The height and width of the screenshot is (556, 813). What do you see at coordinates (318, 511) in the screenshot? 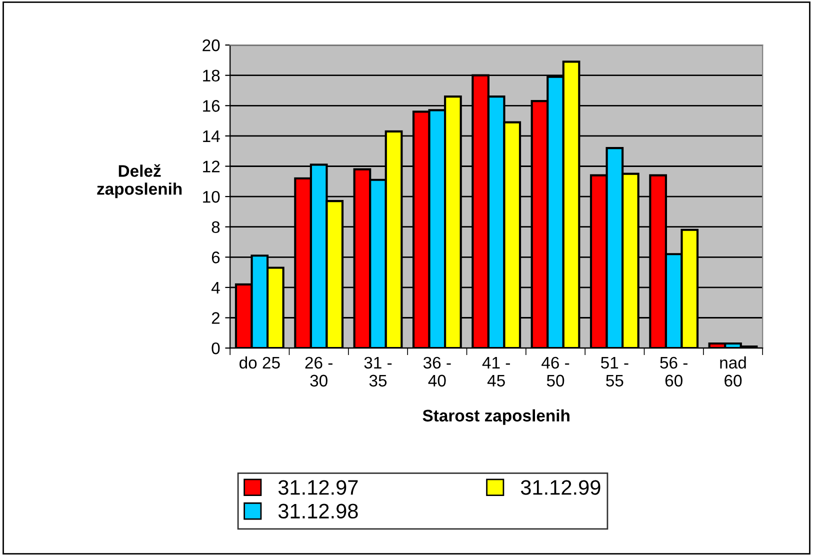
I see `legend-label: 31.12.98` at bounding box center [318, 511].